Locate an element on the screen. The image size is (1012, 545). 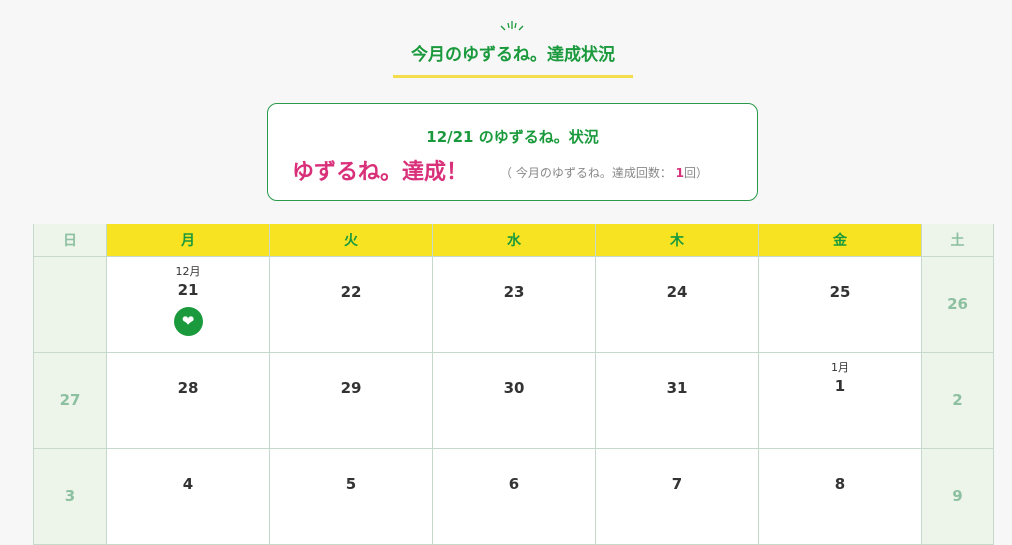
day-number: 23 is located at coordinates (514, 291).